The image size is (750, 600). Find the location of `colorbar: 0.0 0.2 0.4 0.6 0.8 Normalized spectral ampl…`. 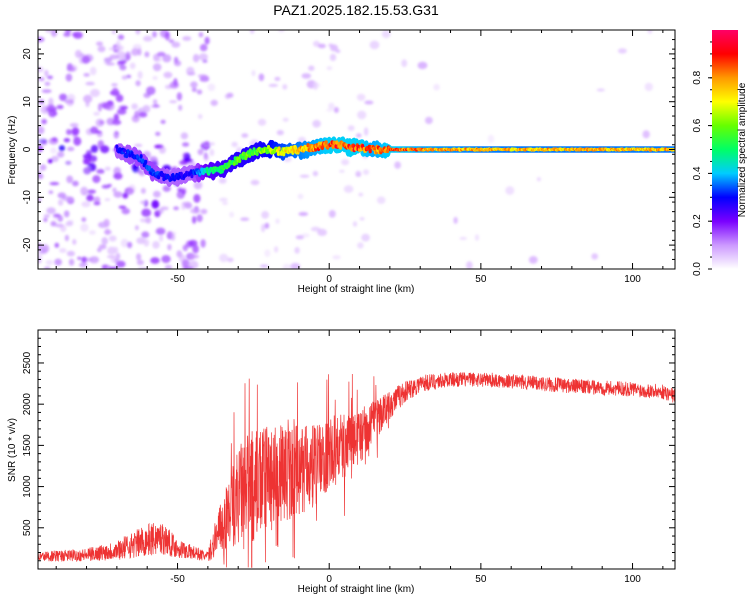

colorbar: 0.0 0.2 0.4 0.6 0.8 Normalized spectral ampl… is located at coordinates (720, 153).